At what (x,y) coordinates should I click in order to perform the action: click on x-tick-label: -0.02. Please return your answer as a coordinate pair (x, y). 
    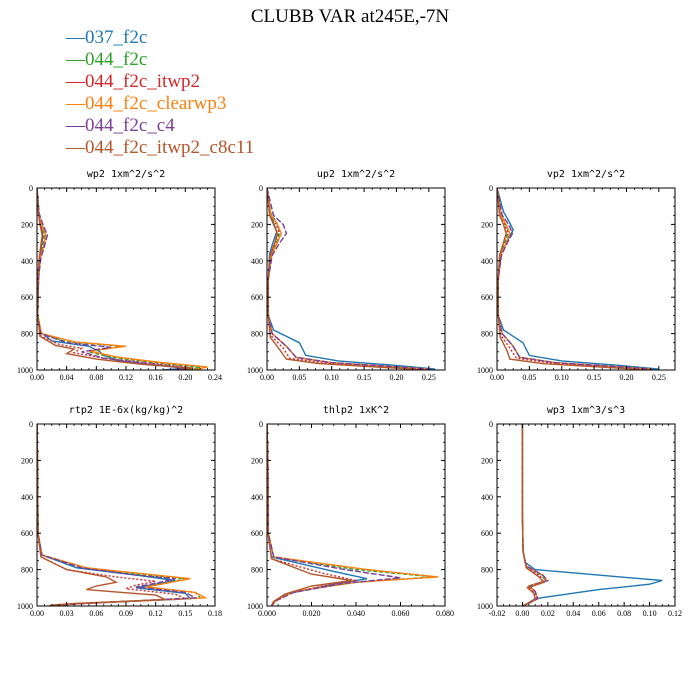
    Looking at the image, I should click on (497, 613).